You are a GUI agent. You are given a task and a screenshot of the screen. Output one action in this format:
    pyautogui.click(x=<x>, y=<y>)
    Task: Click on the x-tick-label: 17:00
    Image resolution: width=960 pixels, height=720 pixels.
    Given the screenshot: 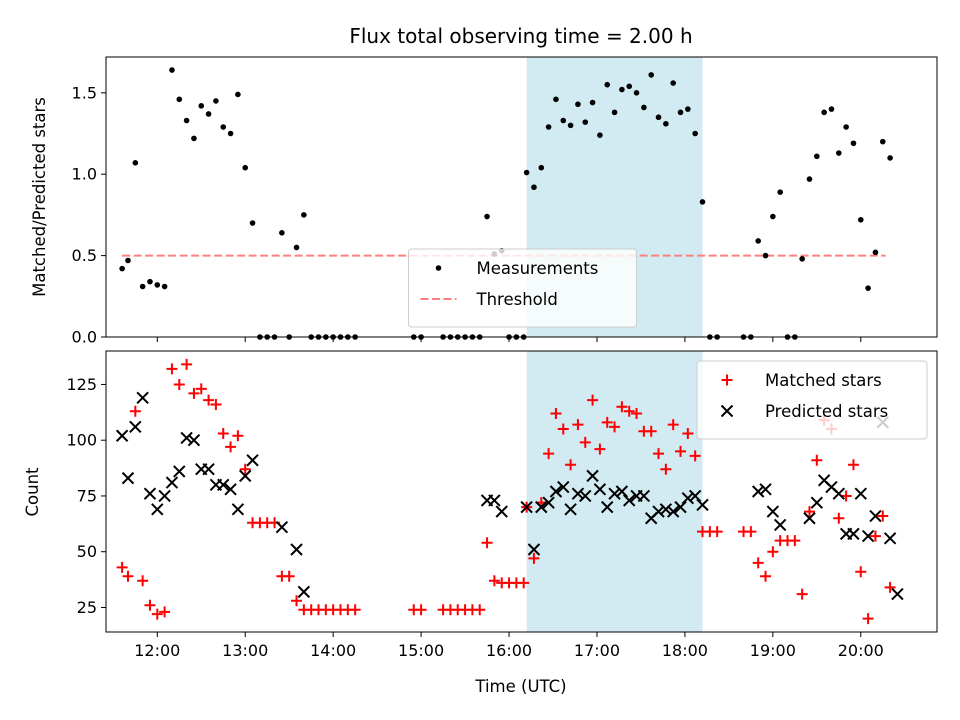 What is the action you would take?
    pyautogui.click(x=597, y=650)
    